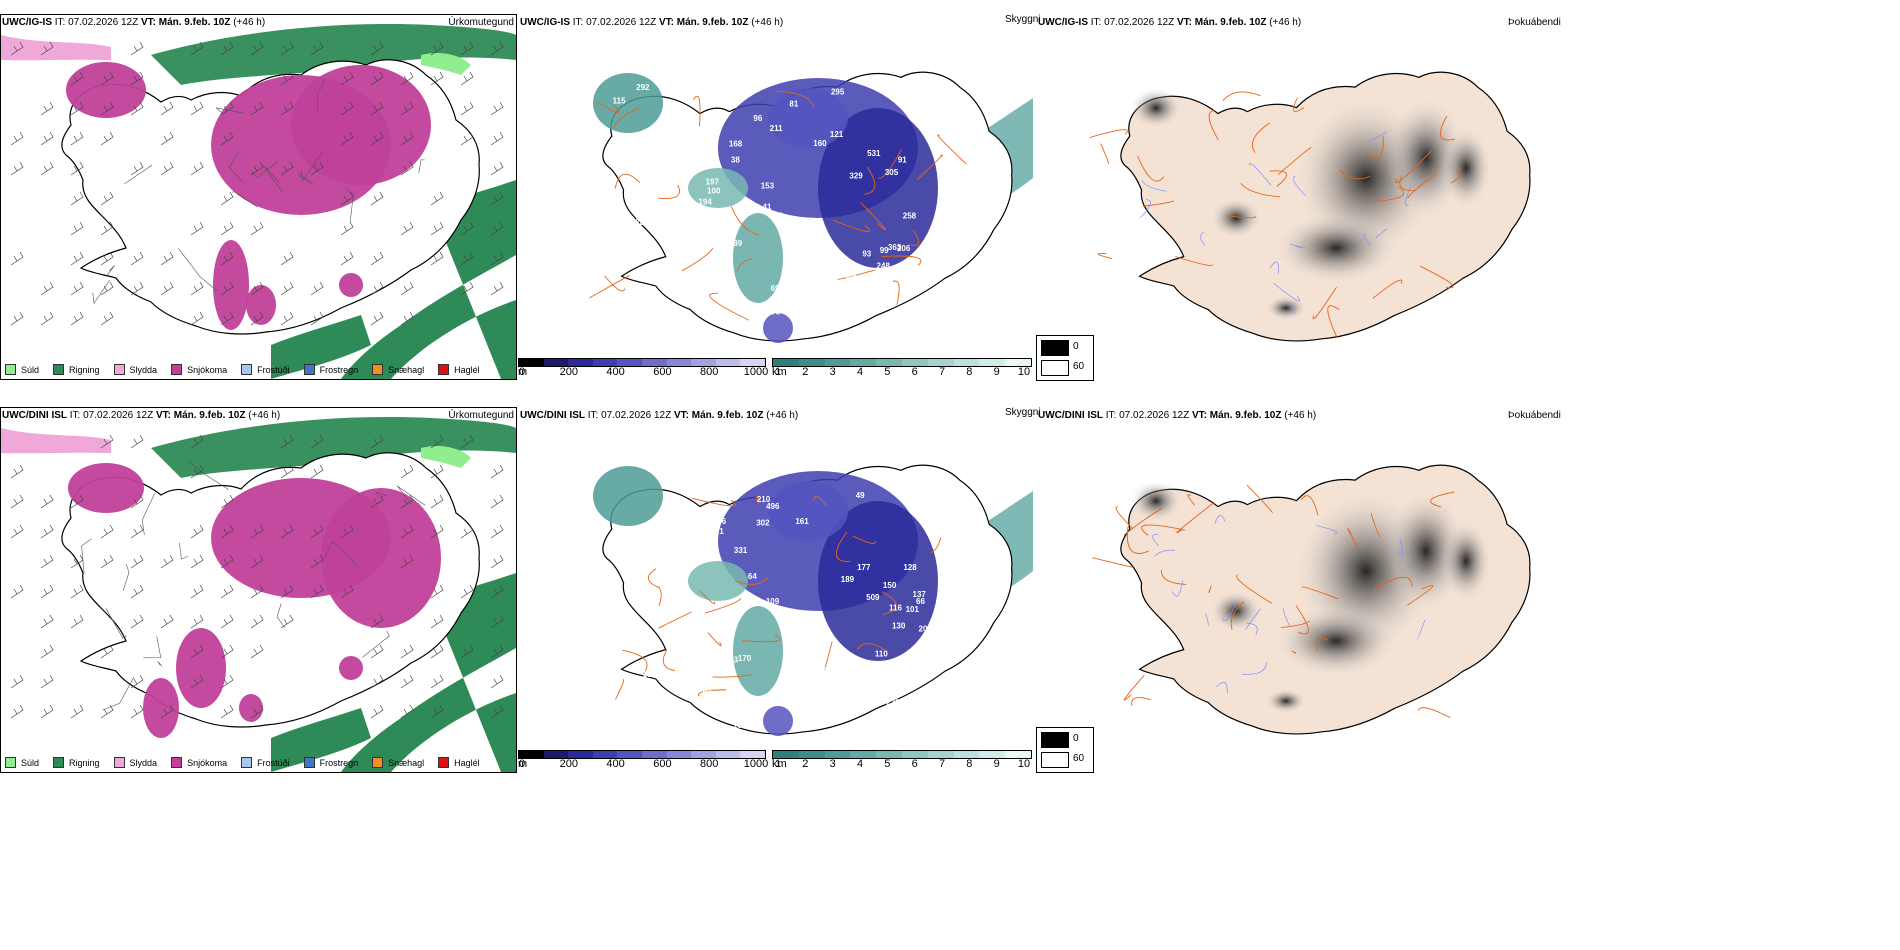 This screenshot has width=1900, height=950. I want to click on fog-legend-label: 60, so click(1079, 366).